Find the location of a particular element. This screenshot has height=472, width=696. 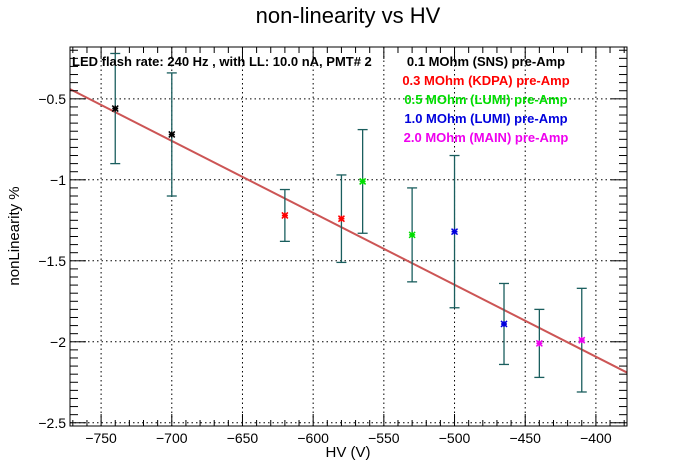

legend-entry: 0.5 MOhm (LUMI) pre-Amp is located at coordinates (485, 99).